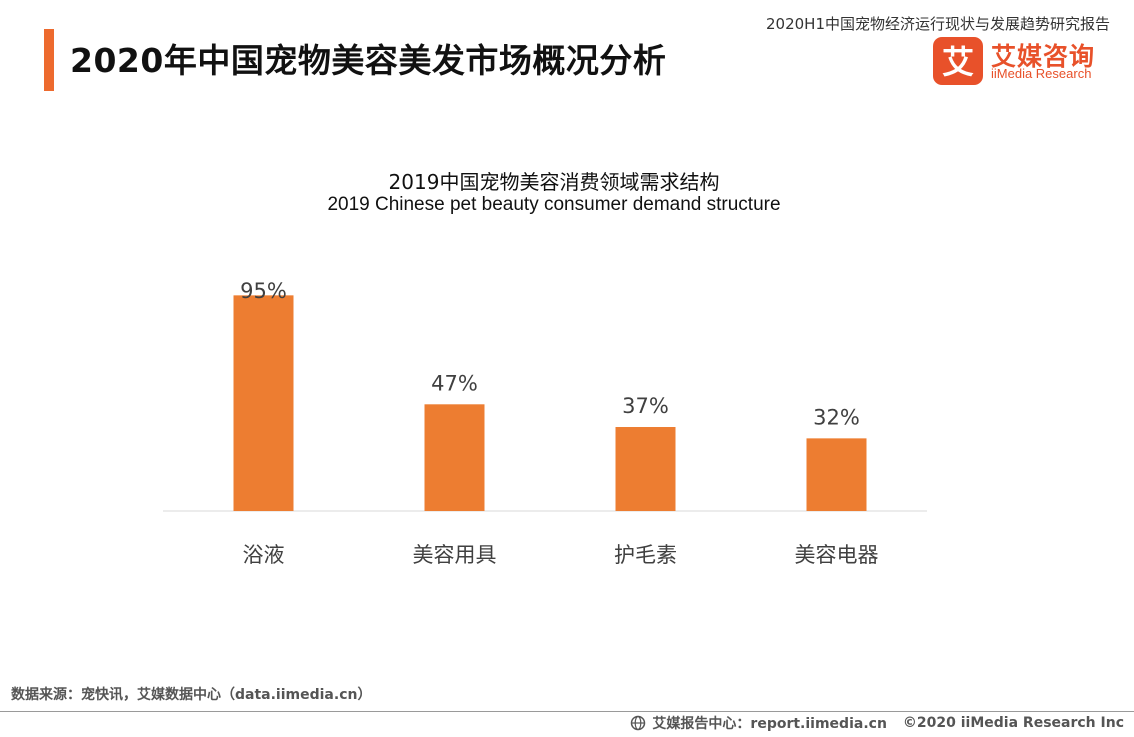  What do you see at coordinates (638, 723) in the screenshot?
I see `globe-icon` at bounding box center [638, 723].